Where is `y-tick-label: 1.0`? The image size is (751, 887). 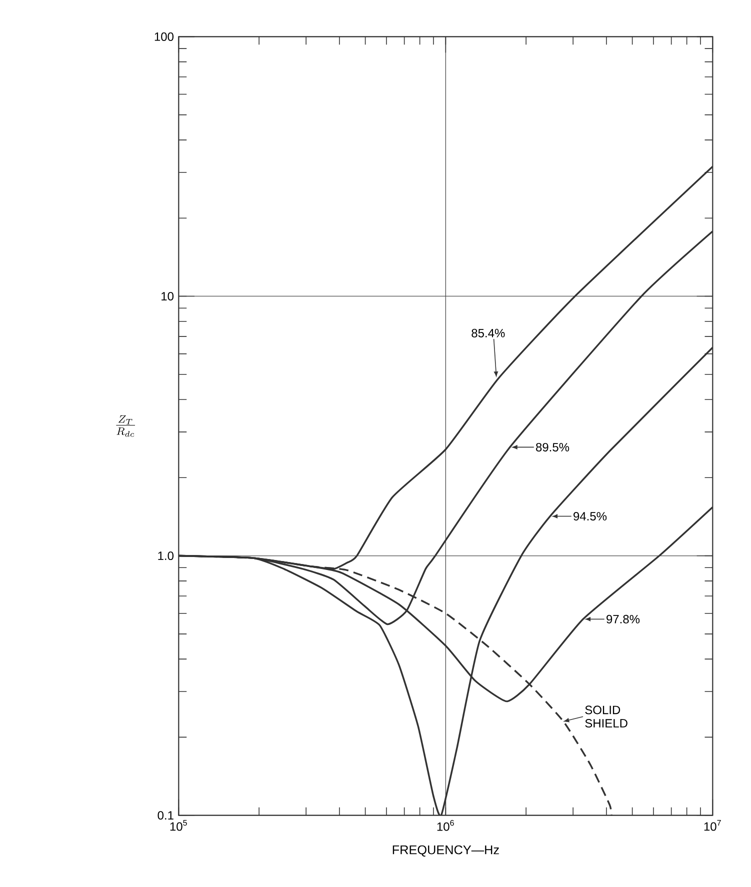 y-tick-label: 1.0 is located at coordinates (166, 556).